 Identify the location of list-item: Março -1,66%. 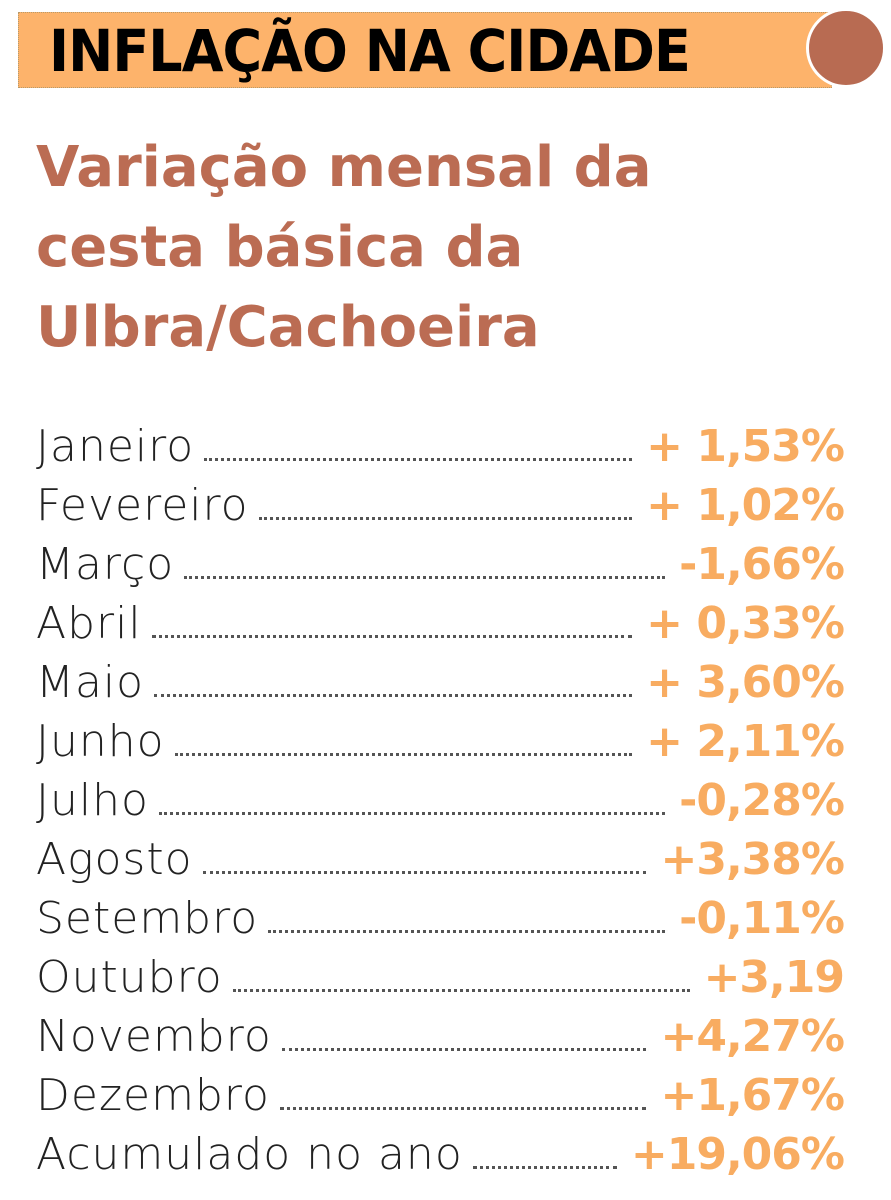
(440, 561).